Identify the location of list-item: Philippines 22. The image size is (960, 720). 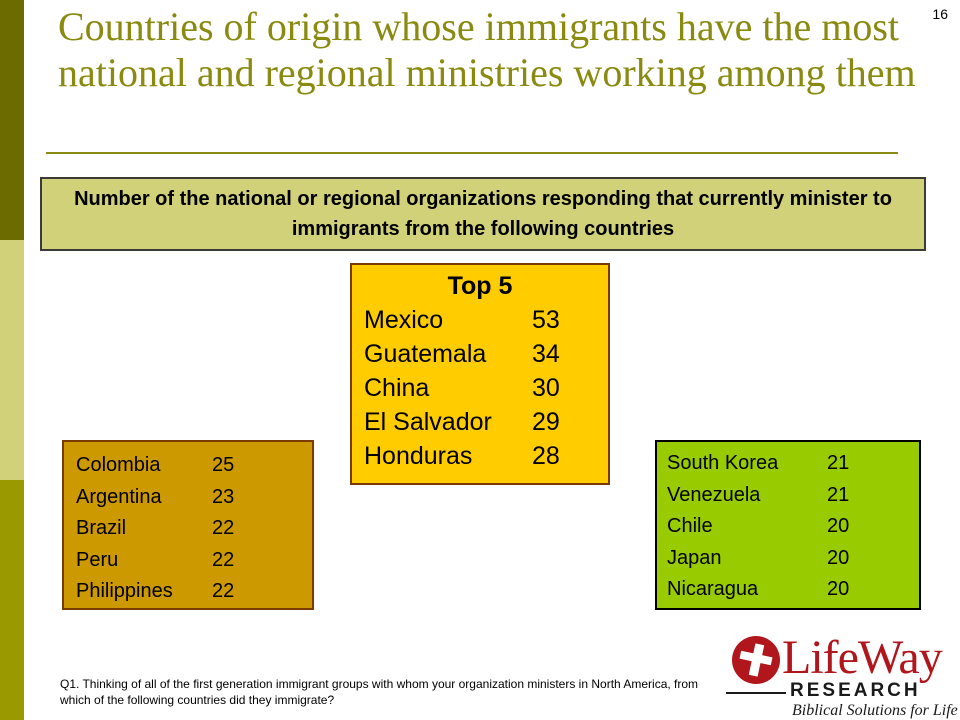
(194, 592).